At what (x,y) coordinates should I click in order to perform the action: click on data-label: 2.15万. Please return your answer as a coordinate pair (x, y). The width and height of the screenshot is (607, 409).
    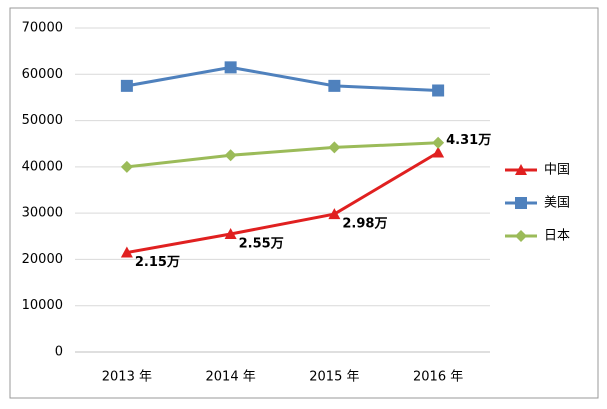
    Looking at the image, I should click on (157, 262).